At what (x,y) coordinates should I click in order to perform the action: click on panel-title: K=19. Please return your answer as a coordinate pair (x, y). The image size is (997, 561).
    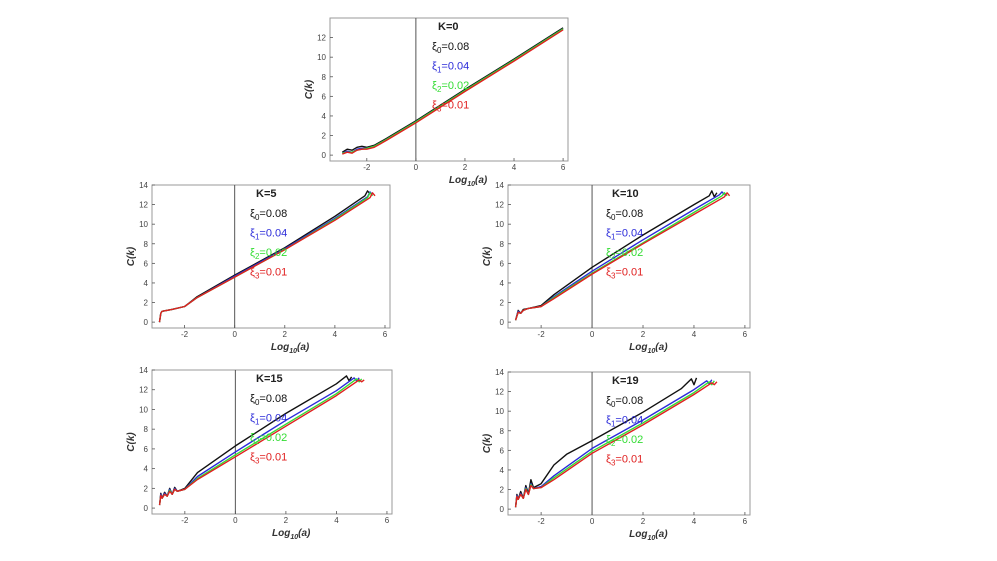
    Looking at the image, I should click on (625, 381).